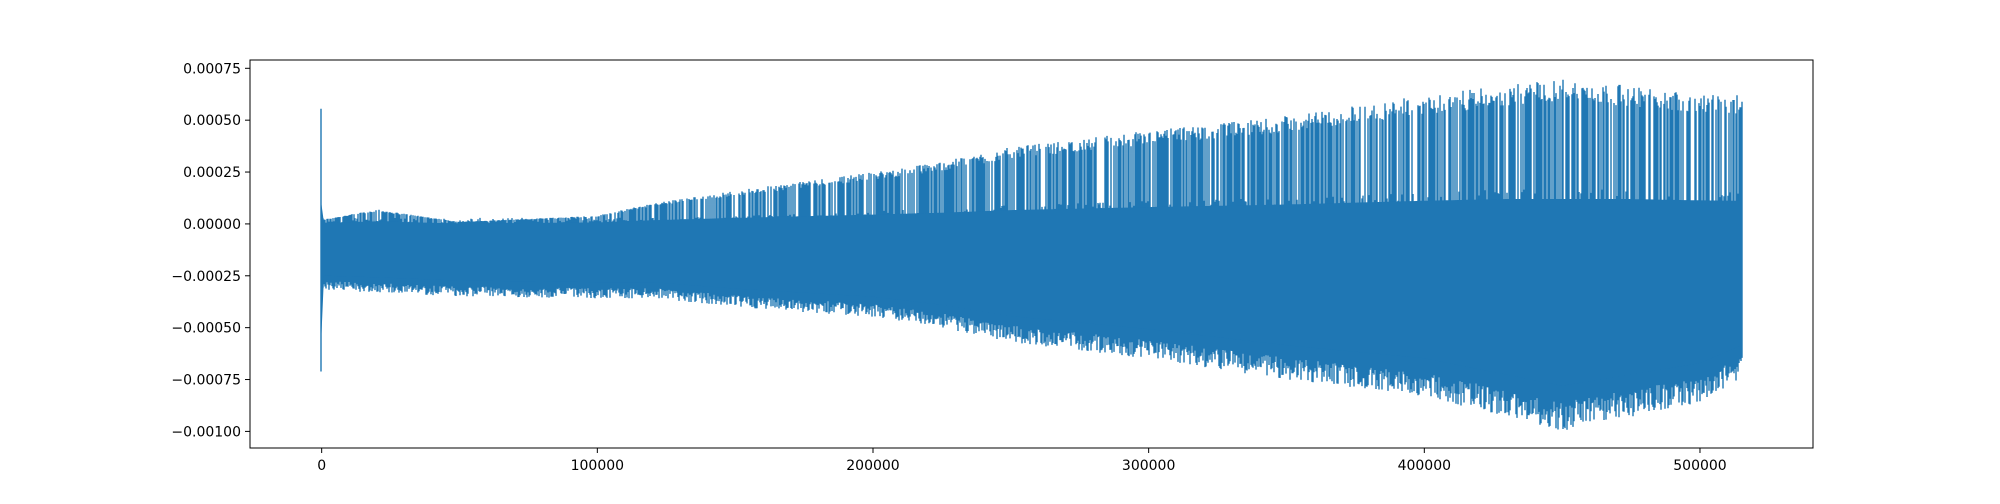 The width and height of the screenshot is (2000, 504). What do you see at coordinates (872, 466) in the screenshot?
I see `x-tick-label: 200000` at bounding box center [872, 466].